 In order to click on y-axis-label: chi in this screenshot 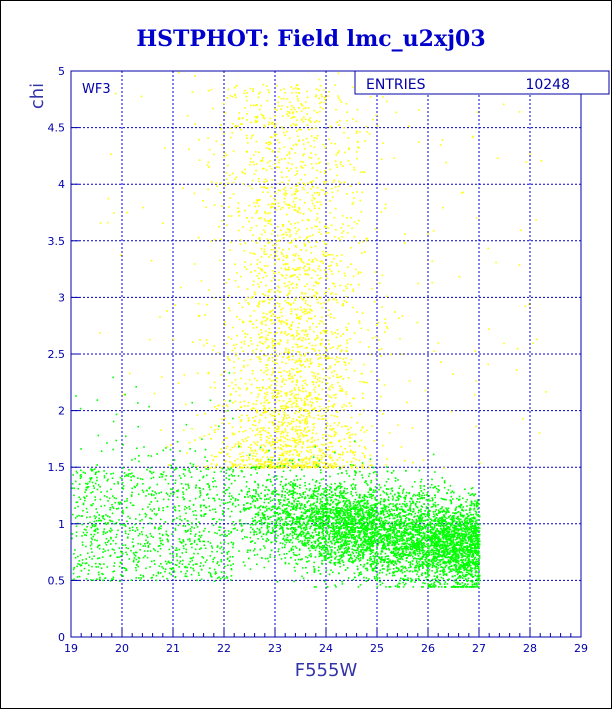, I will do `click(37, 96)`.